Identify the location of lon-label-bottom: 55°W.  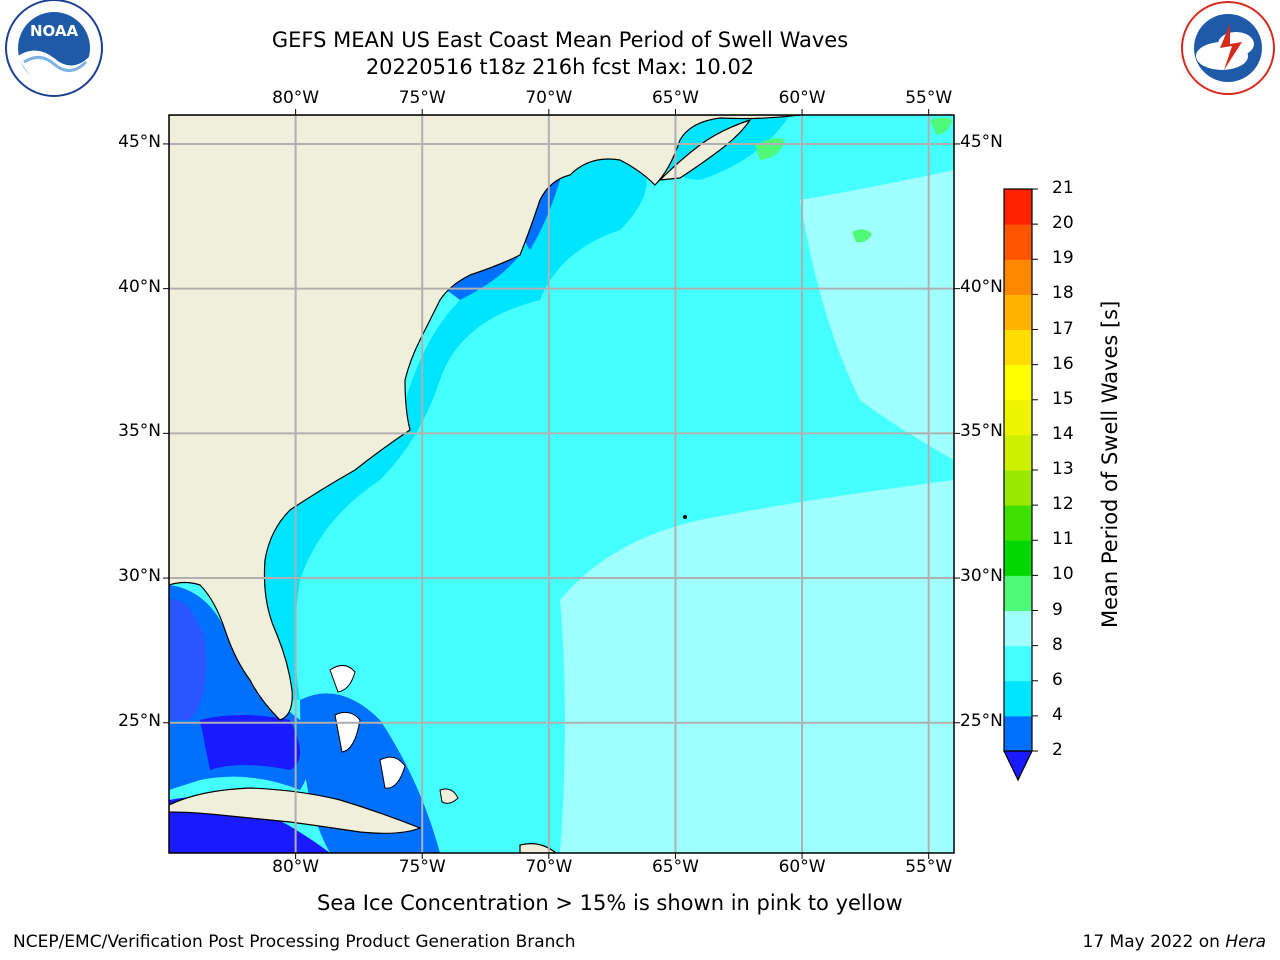
(929, 867).